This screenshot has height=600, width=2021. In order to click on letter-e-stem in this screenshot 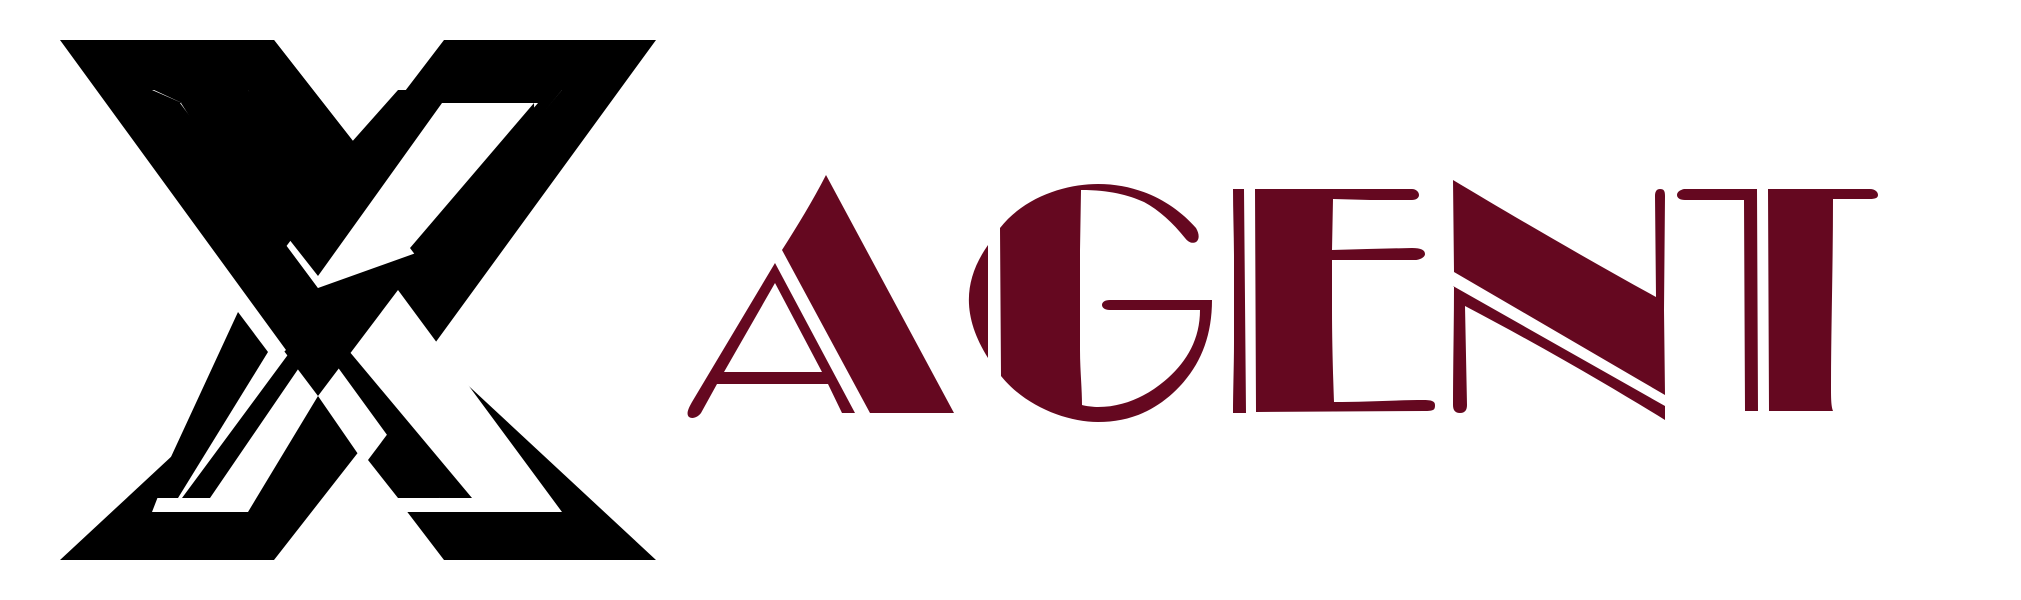, I will do `click(1239, 301)`.